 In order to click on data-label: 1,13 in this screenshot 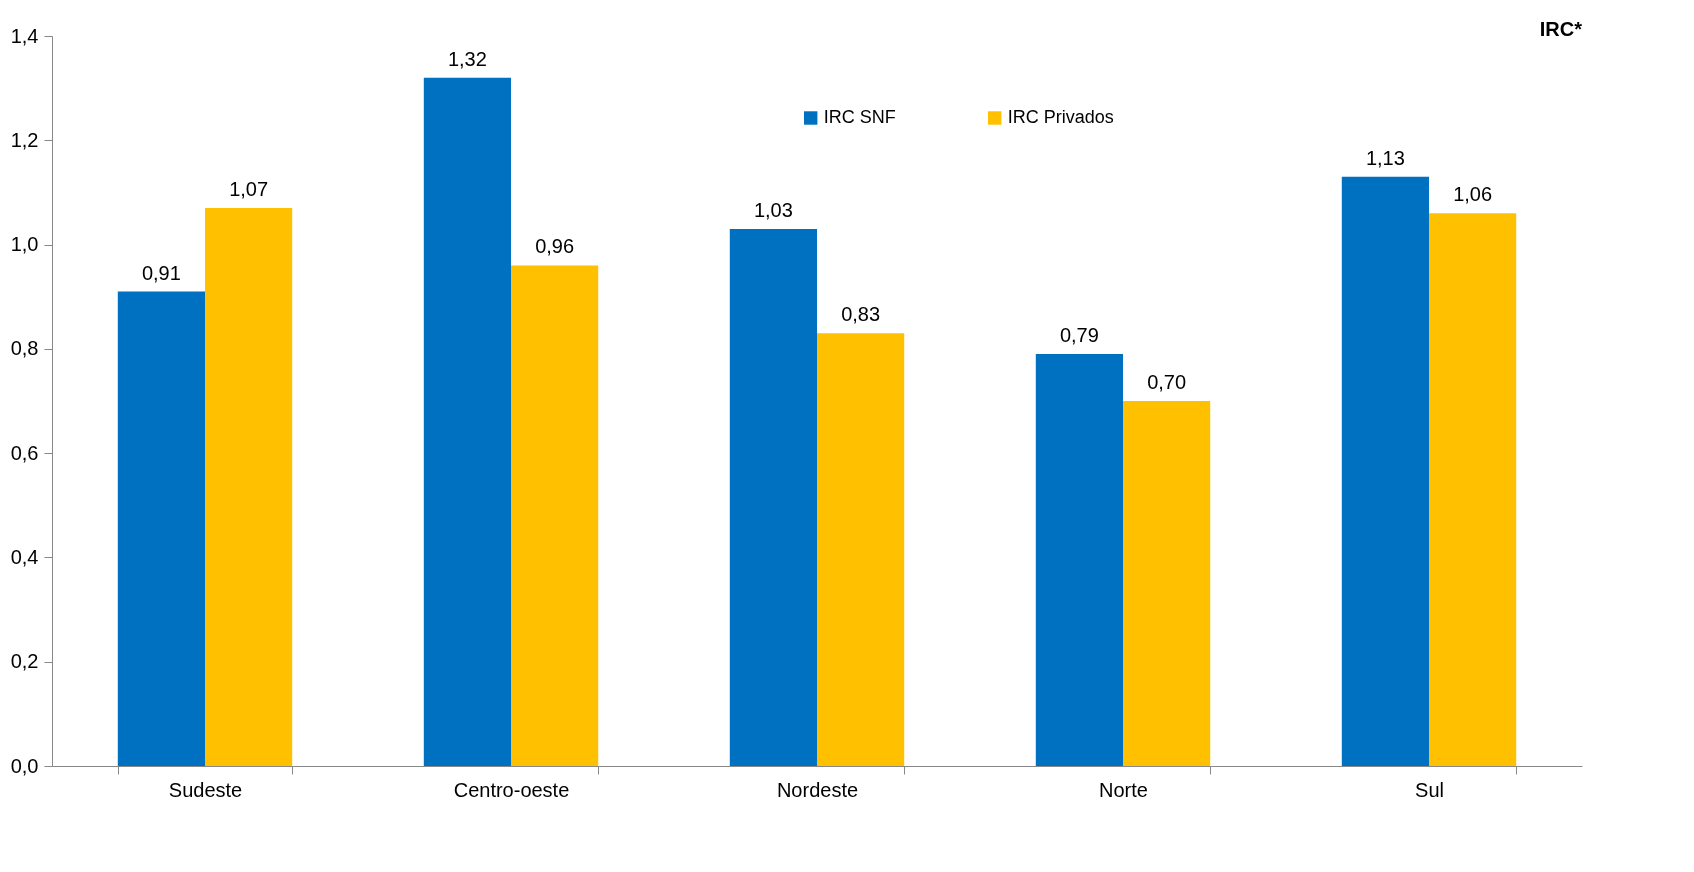, I will do `click(1385, 157)`.